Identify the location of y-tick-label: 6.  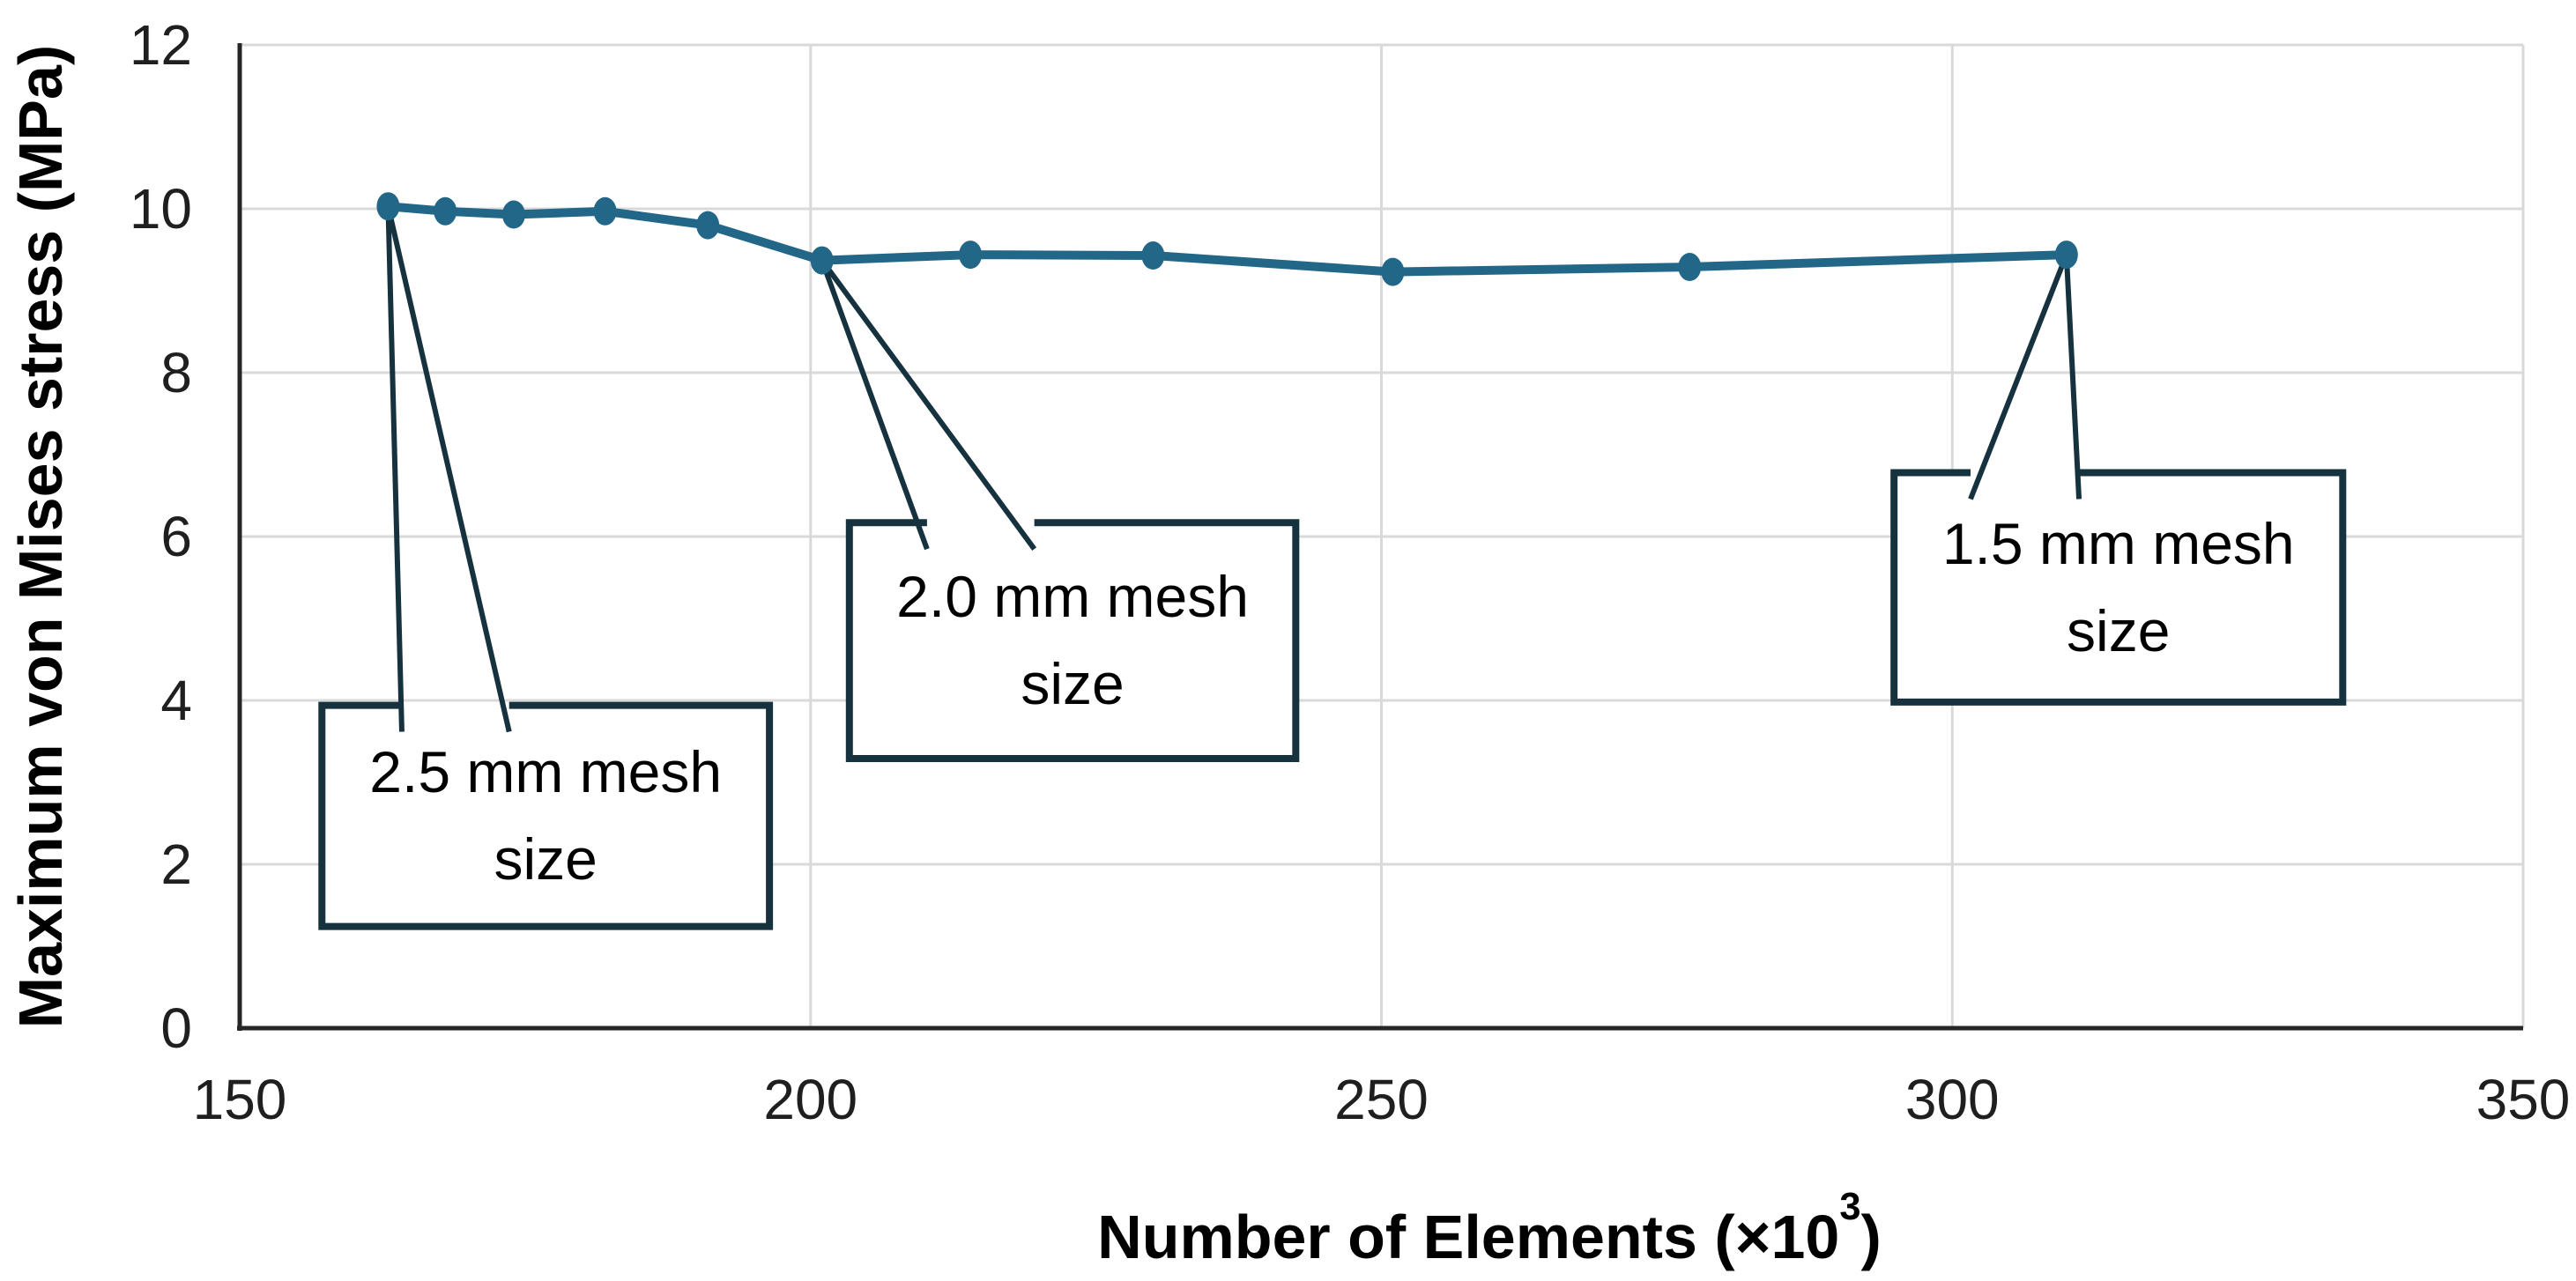
(176, 536).